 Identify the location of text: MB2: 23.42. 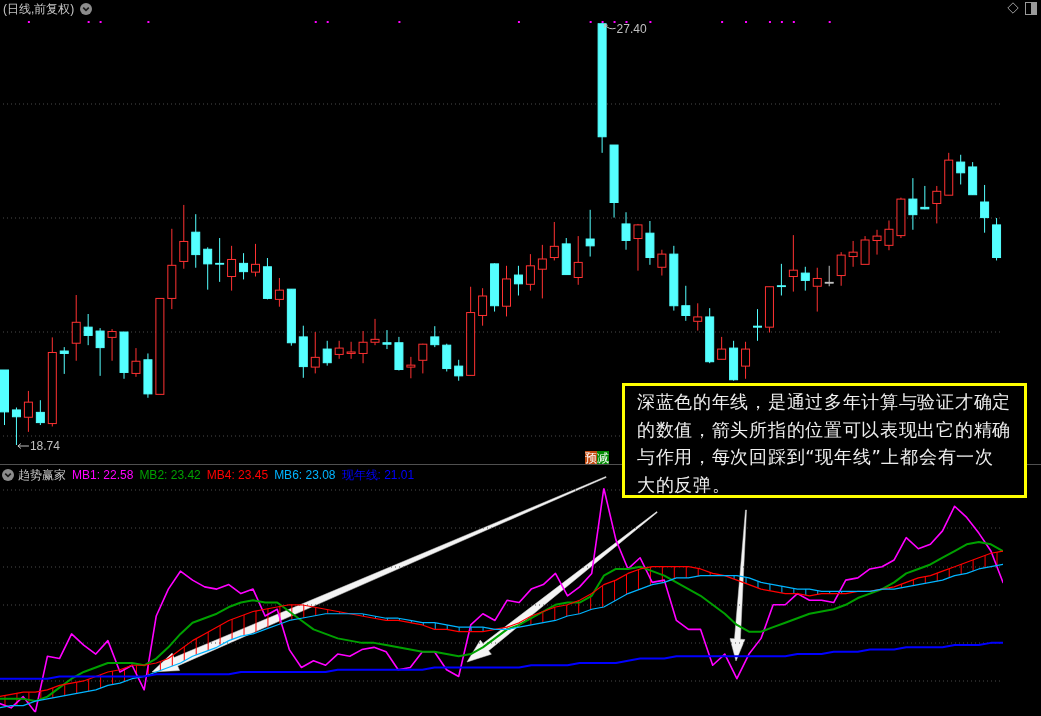
(170, 475).